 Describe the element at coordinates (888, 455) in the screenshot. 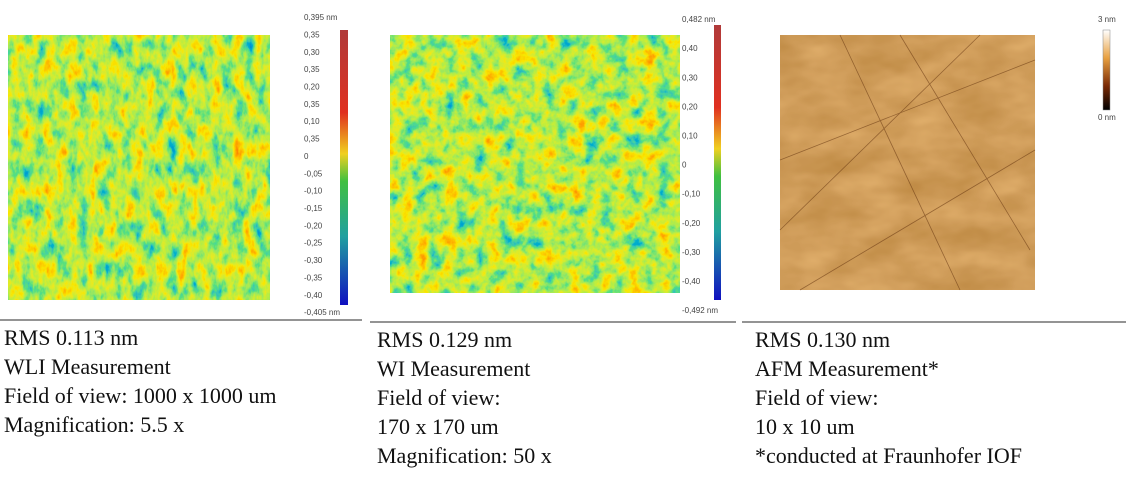

I see `caption-line: *conducted at Fraunhofer IOF` at that location.